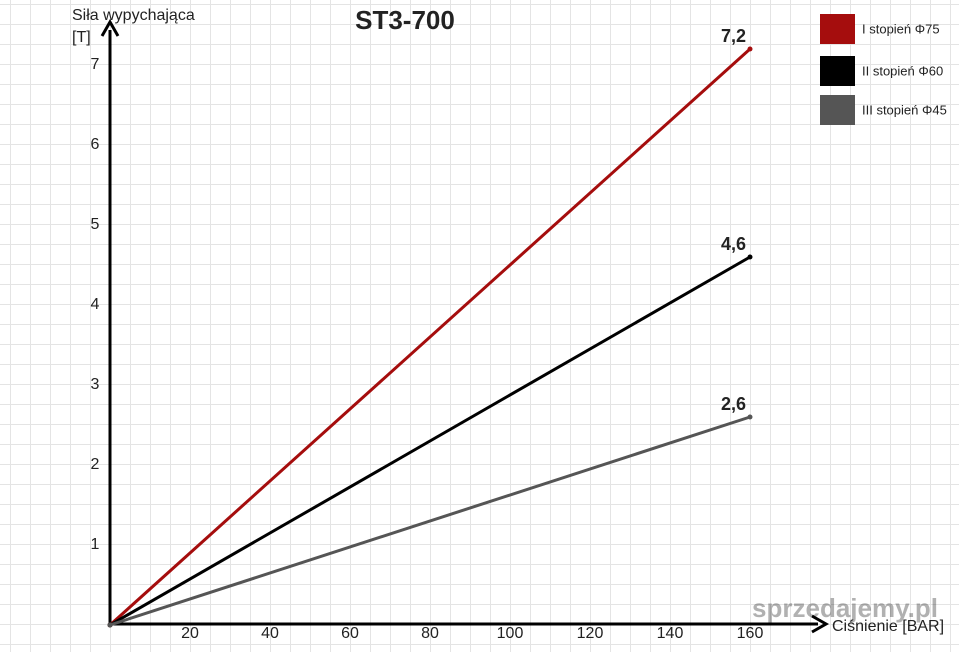 The height and width of the screenshot is (652, 959). I want to click on x-tick-label: 60, so click(350, 633).